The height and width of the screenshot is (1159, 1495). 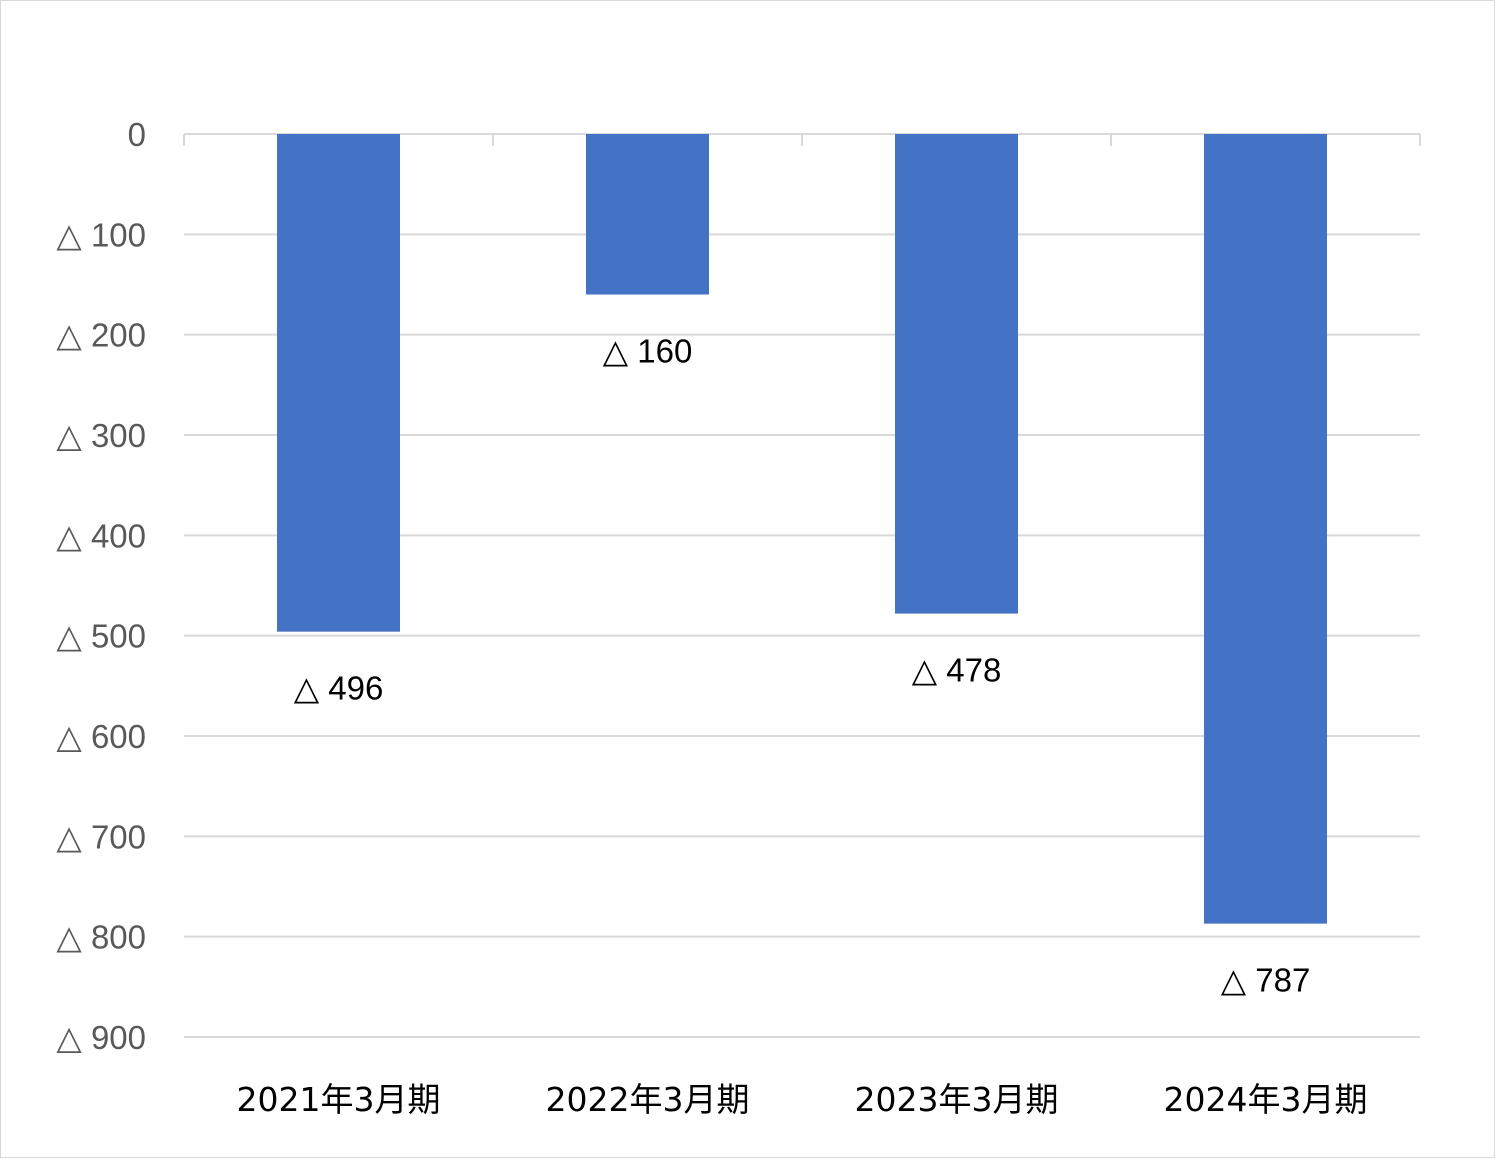 I want to click on y-tick-label: △ 700, so click(x=101, y=836).